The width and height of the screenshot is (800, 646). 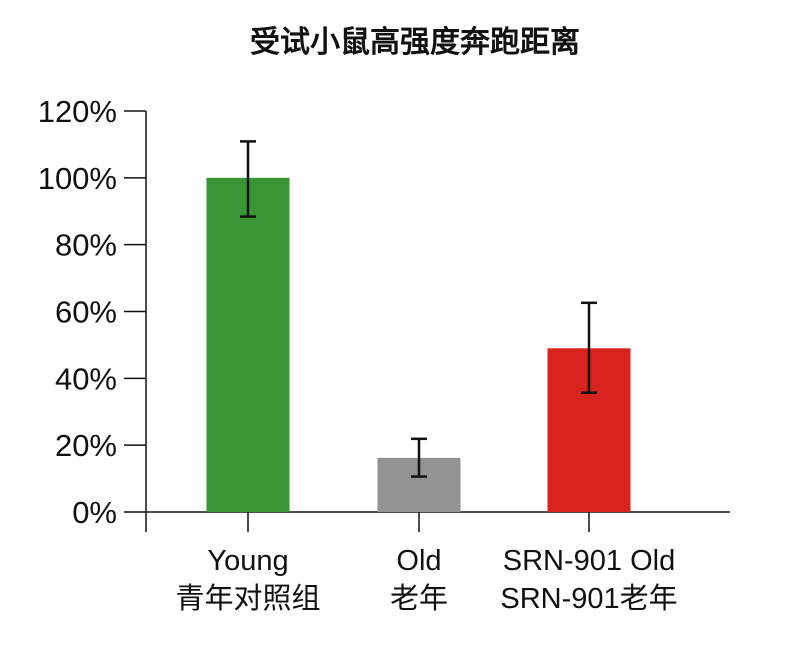 I want to click on y-tick-label: 80%, so click(x=86, y=245).